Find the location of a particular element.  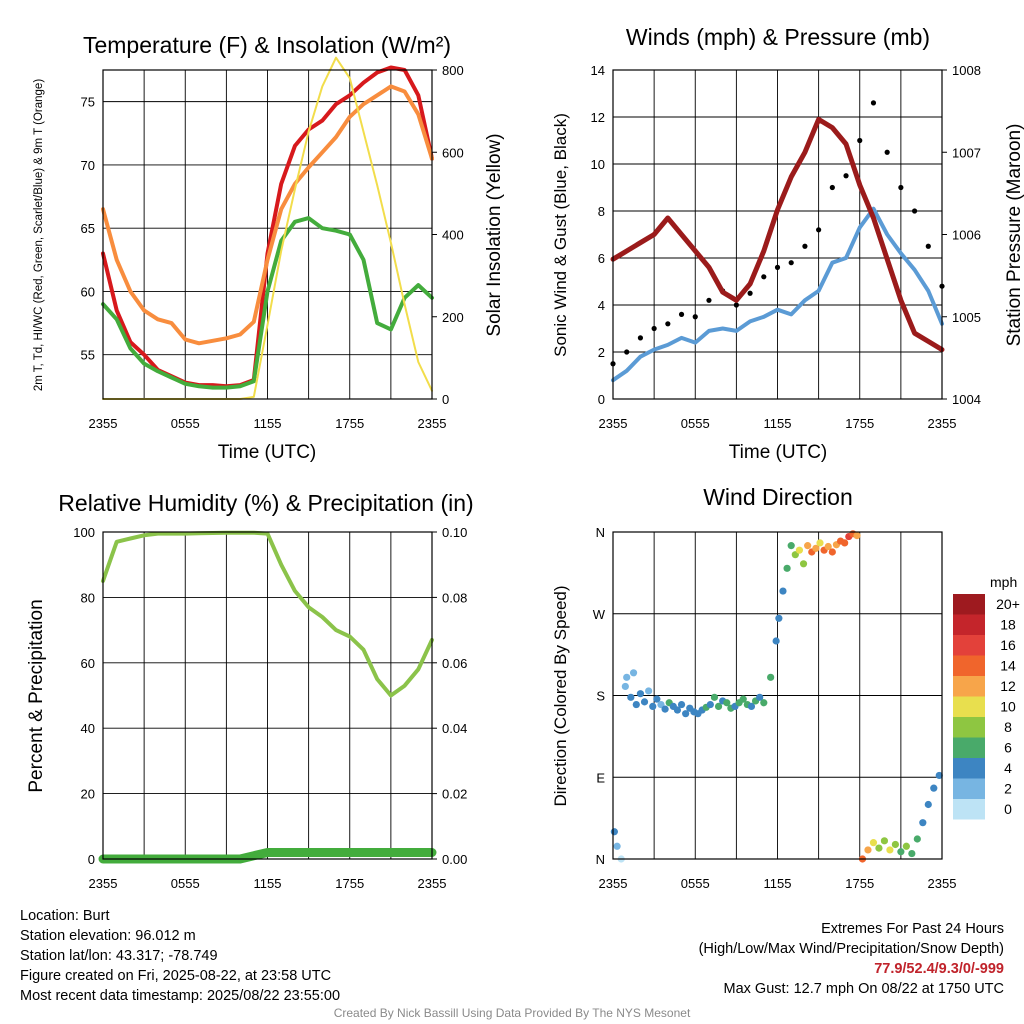

y2-tick-label: 1007 is located at coordinates (966, 152).